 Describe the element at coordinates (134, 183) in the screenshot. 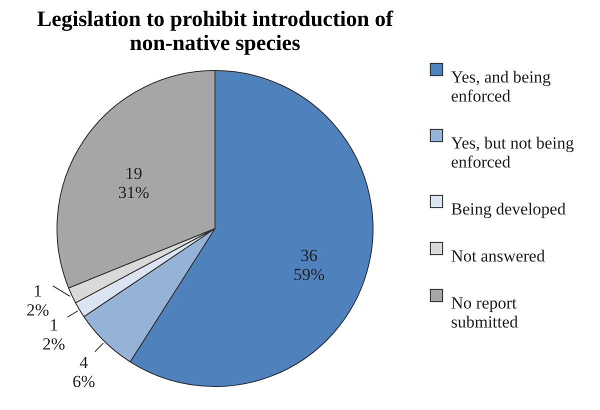

I see `data-label: 19 31%` at that location.